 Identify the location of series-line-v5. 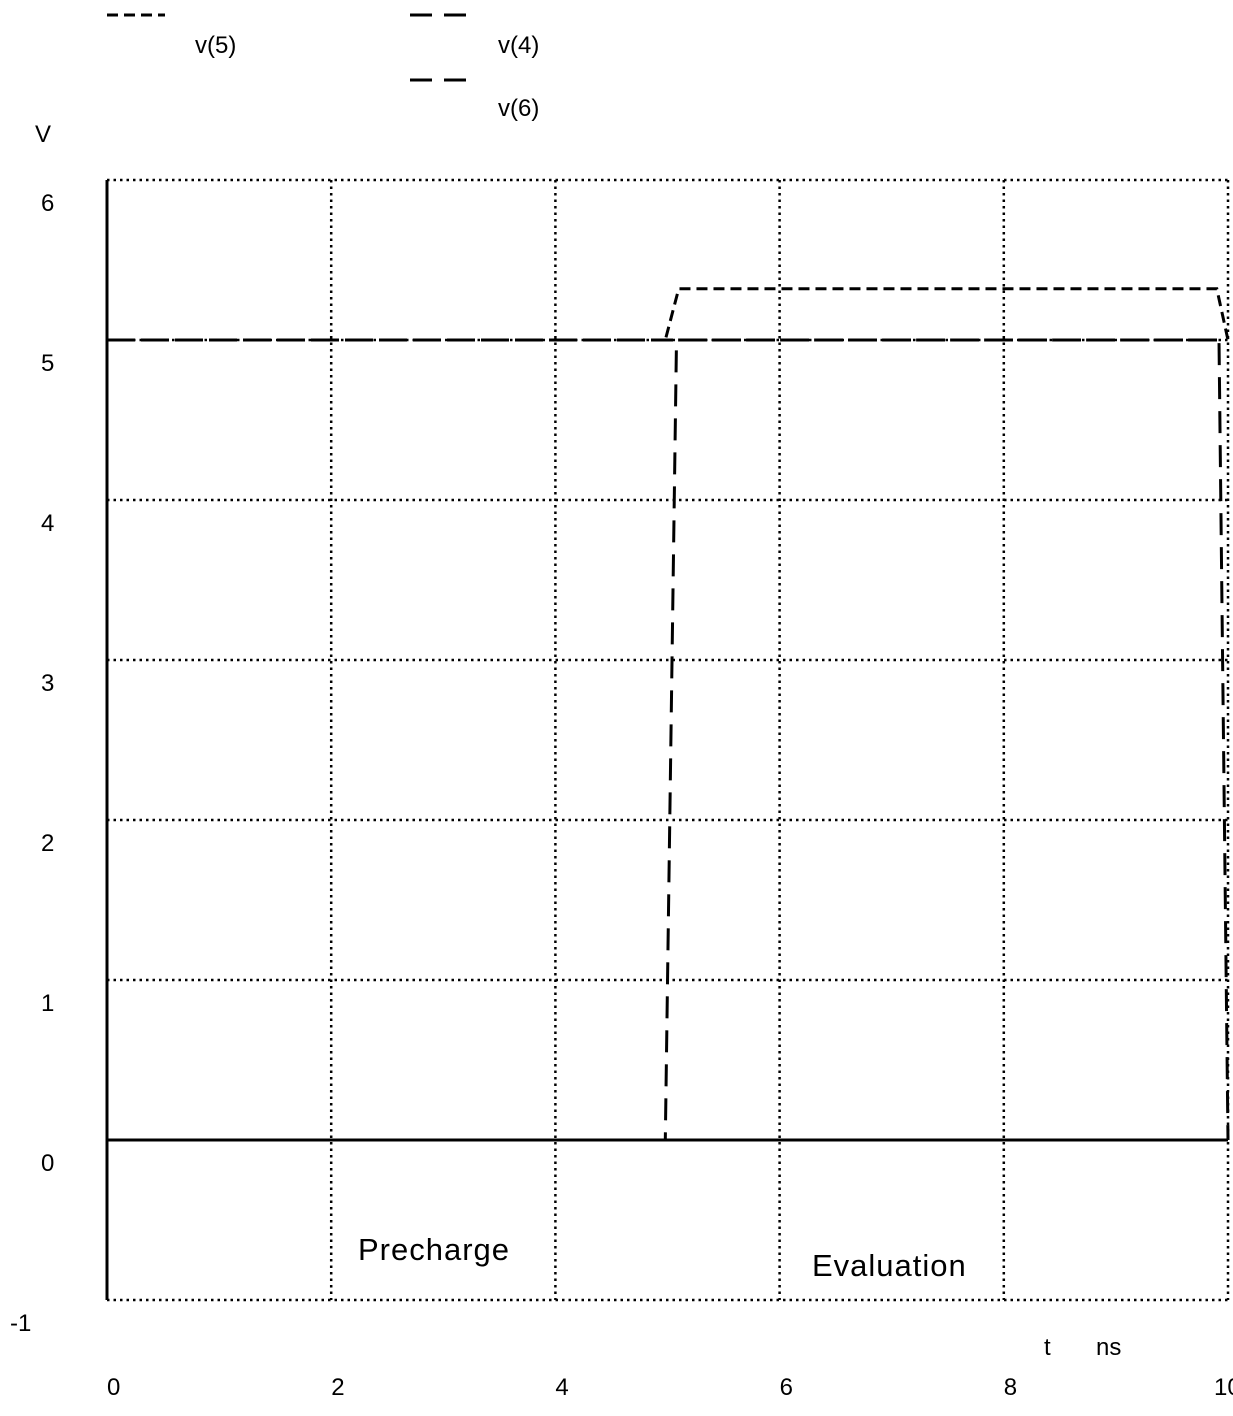
(668, 314).